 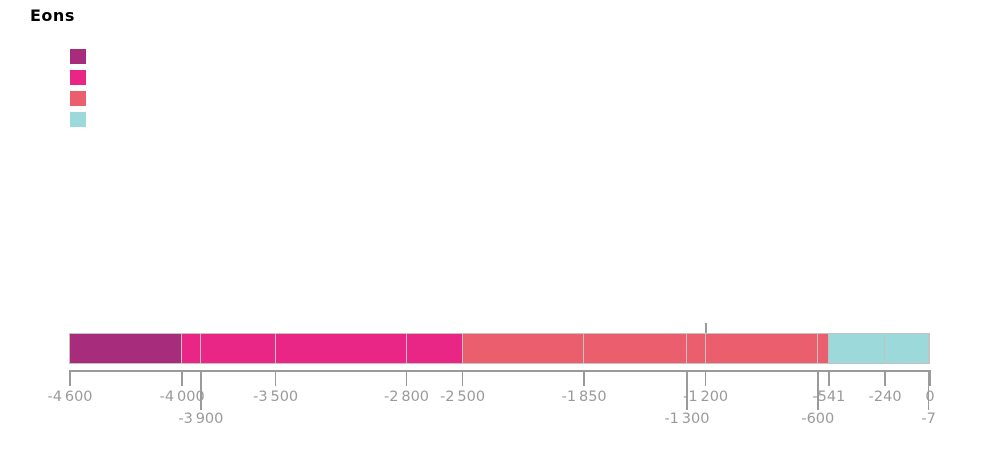 I want to click on tick-label: -240, so click(x=885, y=397).